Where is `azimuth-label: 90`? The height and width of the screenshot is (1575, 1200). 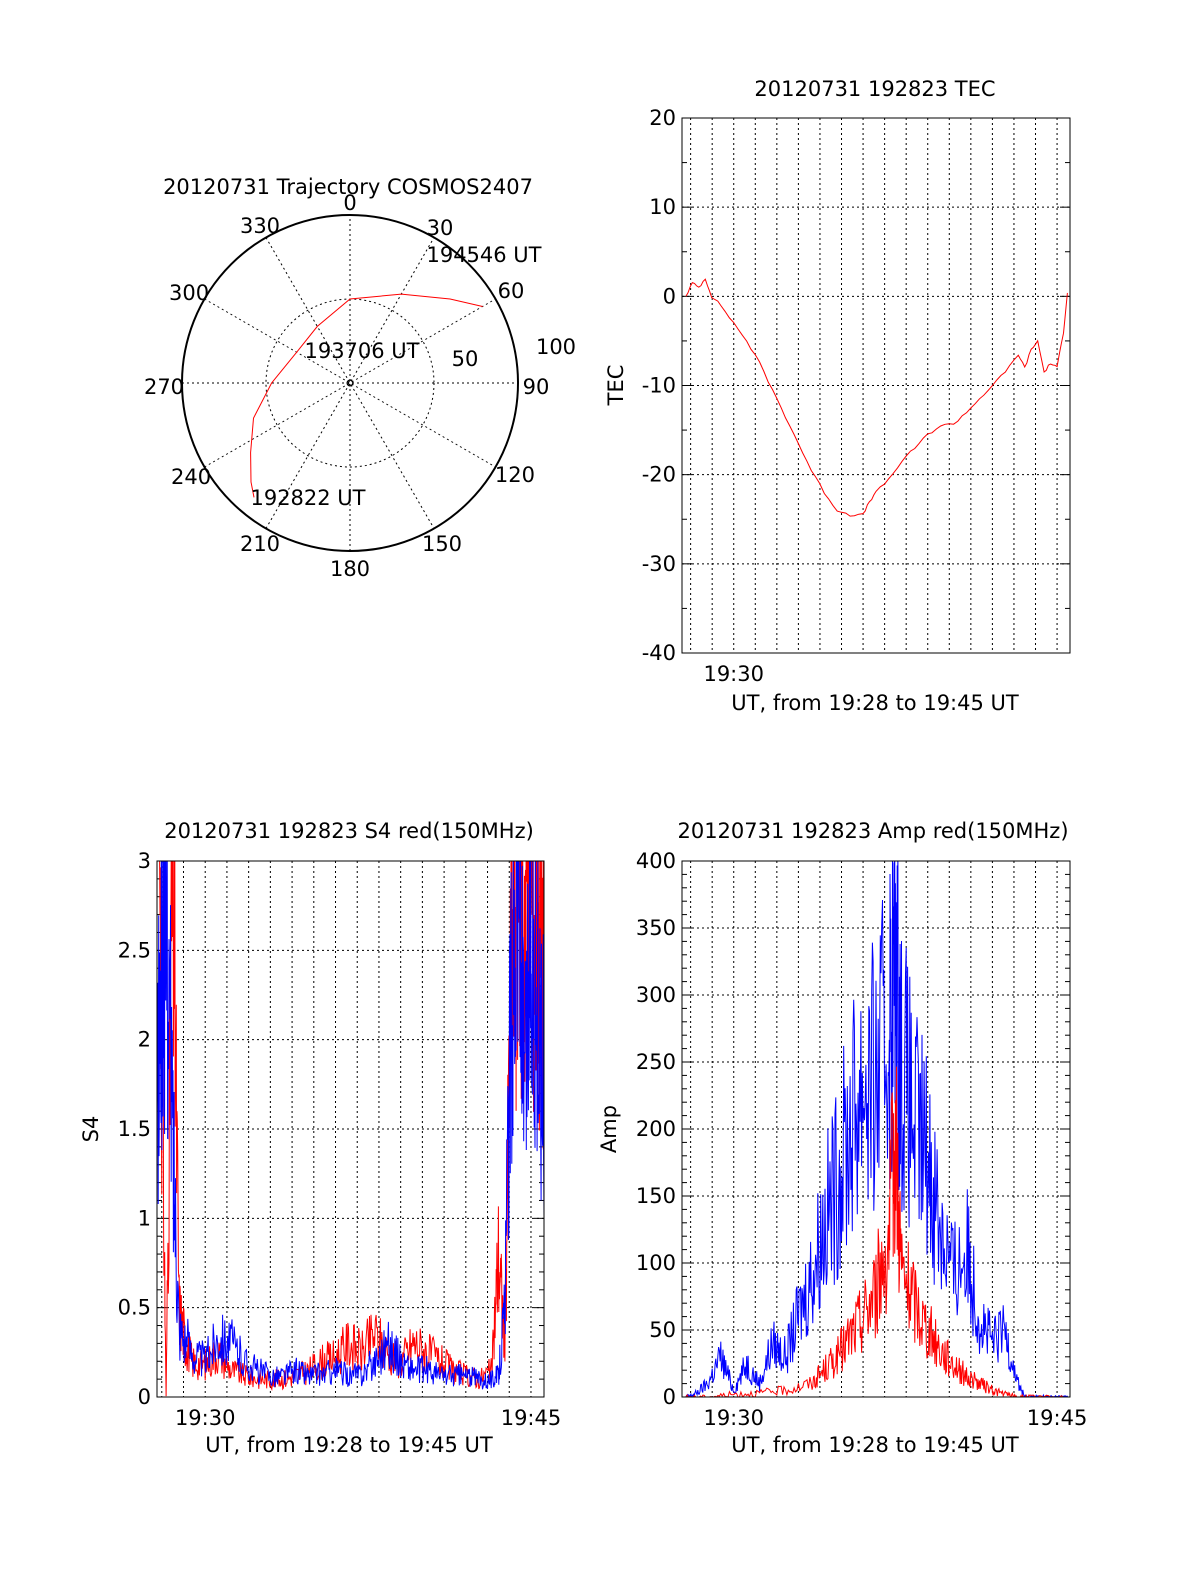
azimuth-label: 90 is located at coordinates (536, 387).